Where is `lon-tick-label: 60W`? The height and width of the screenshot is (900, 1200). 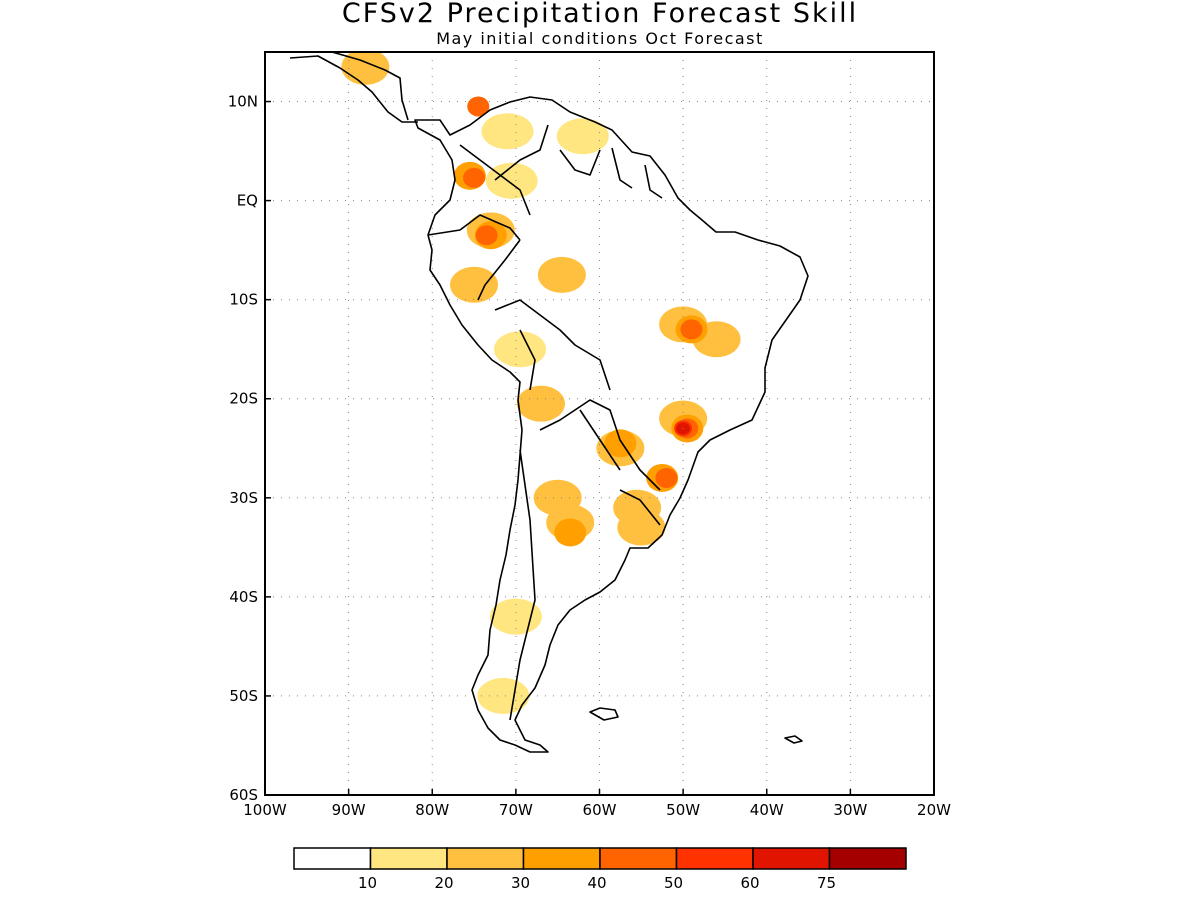
lon-tick-label: 60W is located at coordinates (600, 810).